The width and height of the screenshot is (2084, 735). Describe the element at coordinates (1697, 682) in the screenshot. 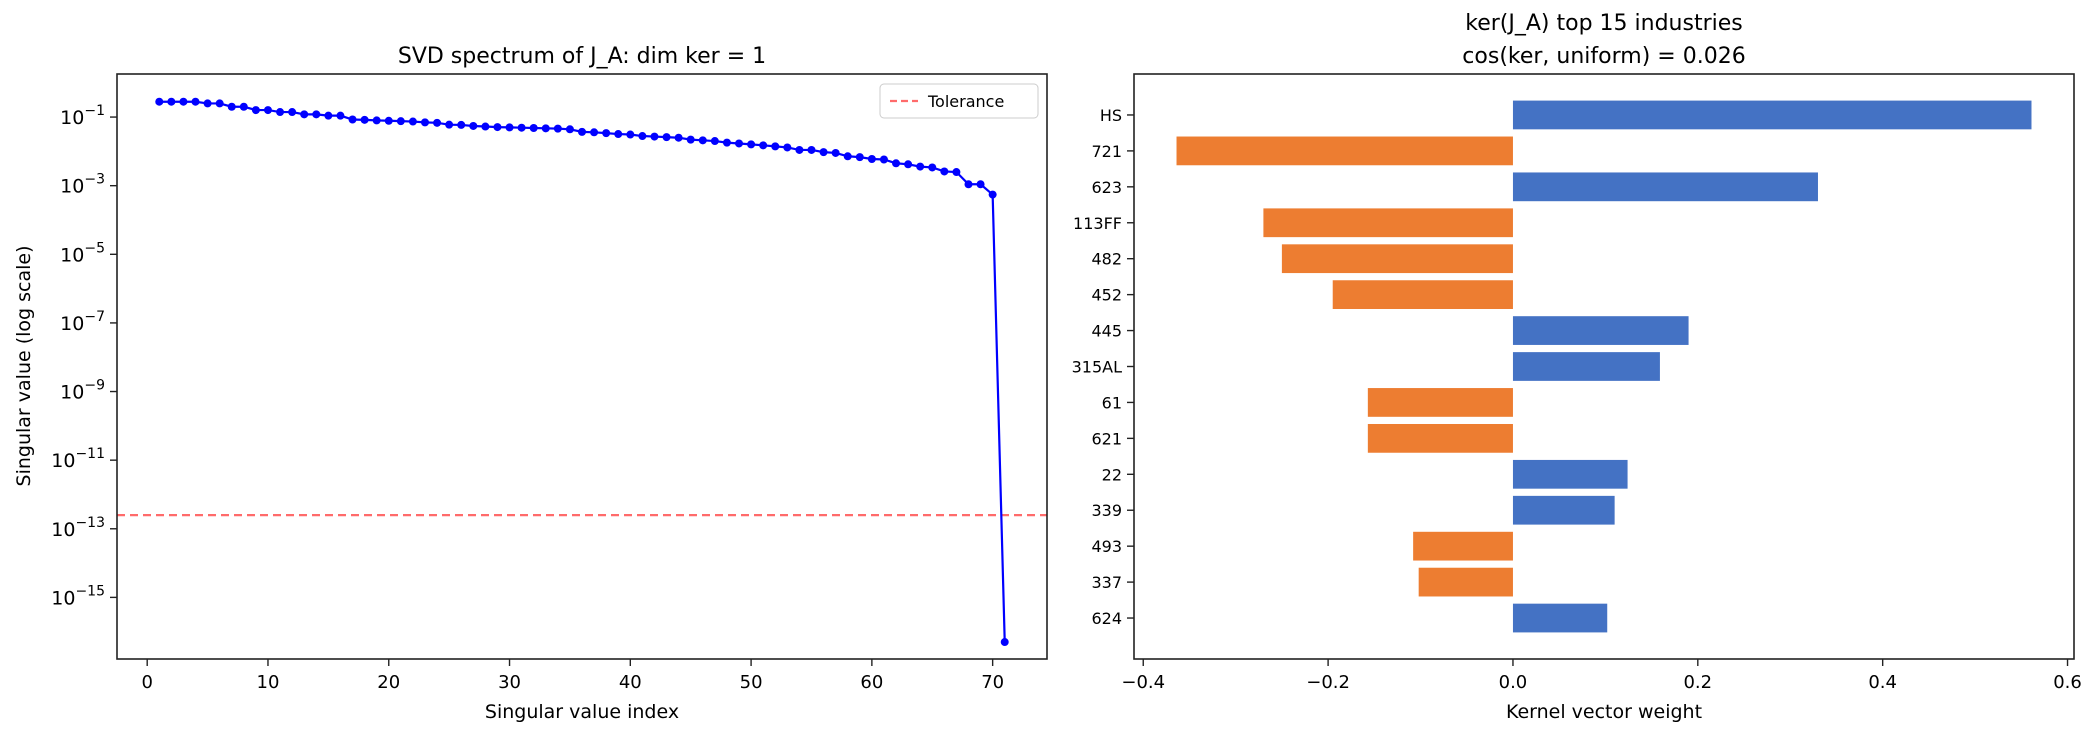

I see `x-tick-label: 0.2` at that location.